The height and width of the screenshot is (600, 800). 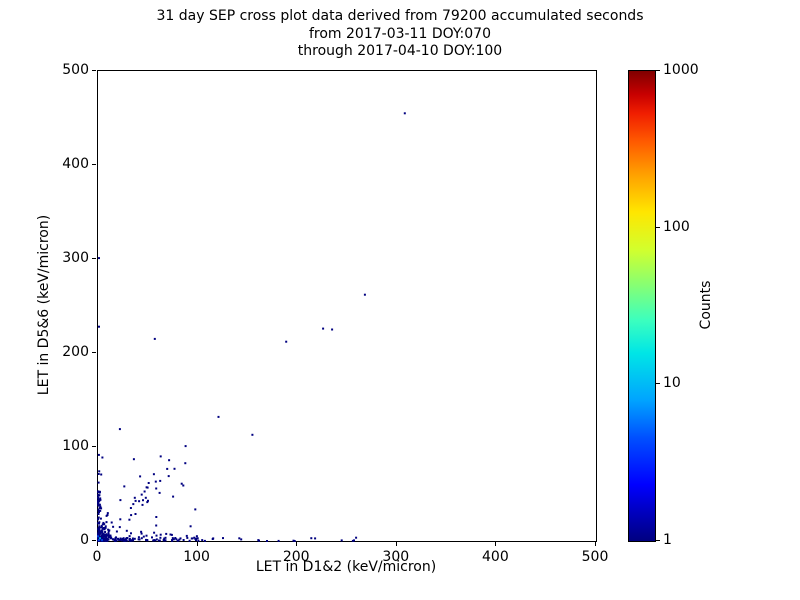 I want to click on y-tick-label: 500, so click(x=75, y=70).